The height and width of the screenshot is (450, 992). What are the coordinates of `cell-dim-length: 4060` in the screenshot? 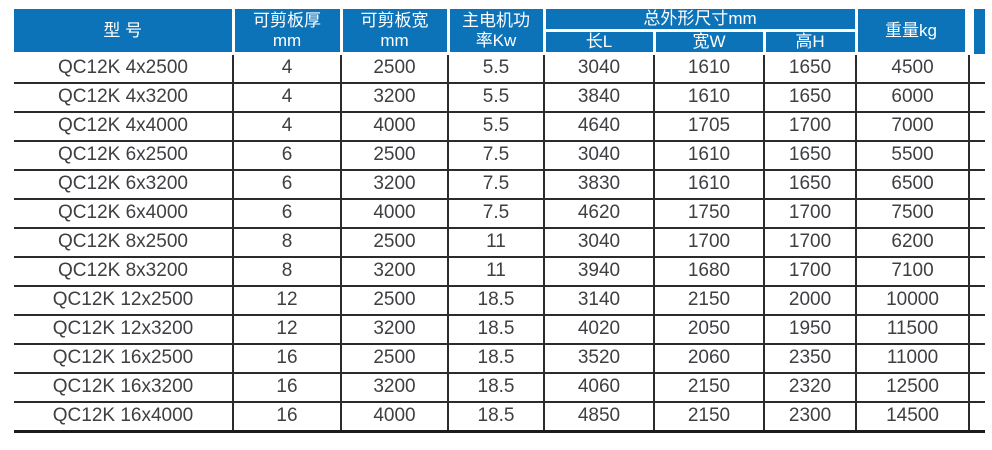 It's located at (599, 388).